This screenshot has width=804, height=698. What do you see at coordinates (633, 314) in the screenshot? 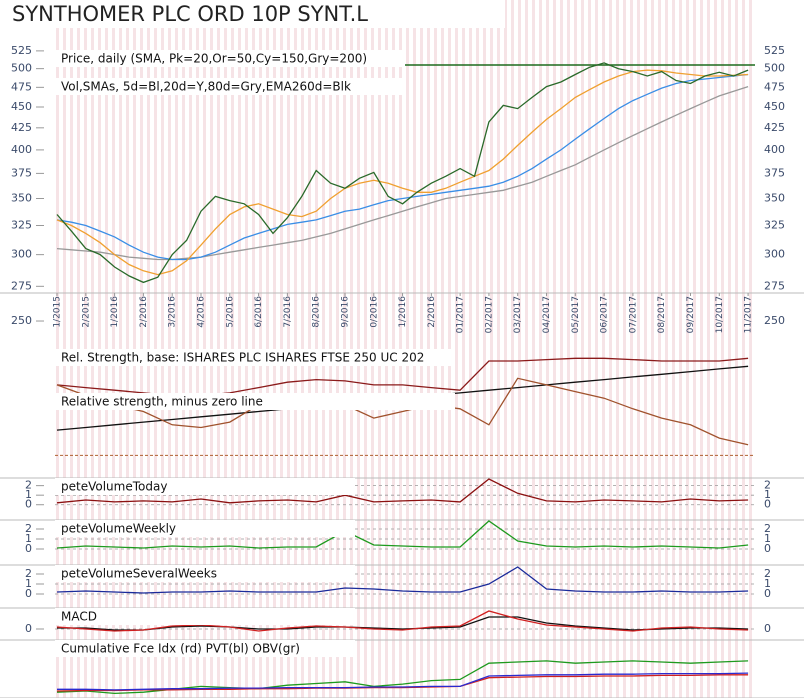
I see `x-tick-label: 07/2017` at bounding box center [633, 314].